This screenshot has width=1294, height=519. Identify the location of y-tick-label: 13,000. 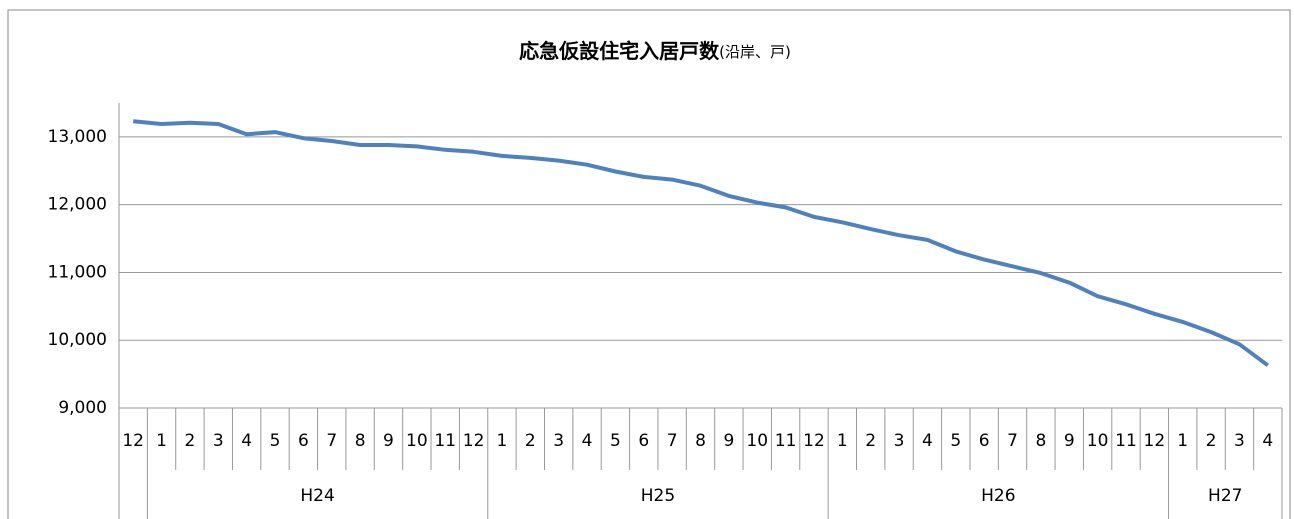
(77, 137).